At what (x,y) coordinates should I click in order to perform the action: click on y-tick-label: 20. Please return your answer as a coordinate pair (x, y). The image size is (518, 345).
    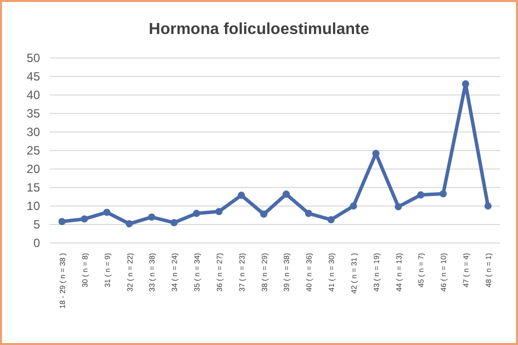
    Looking at the image, I should click on (33, 169).